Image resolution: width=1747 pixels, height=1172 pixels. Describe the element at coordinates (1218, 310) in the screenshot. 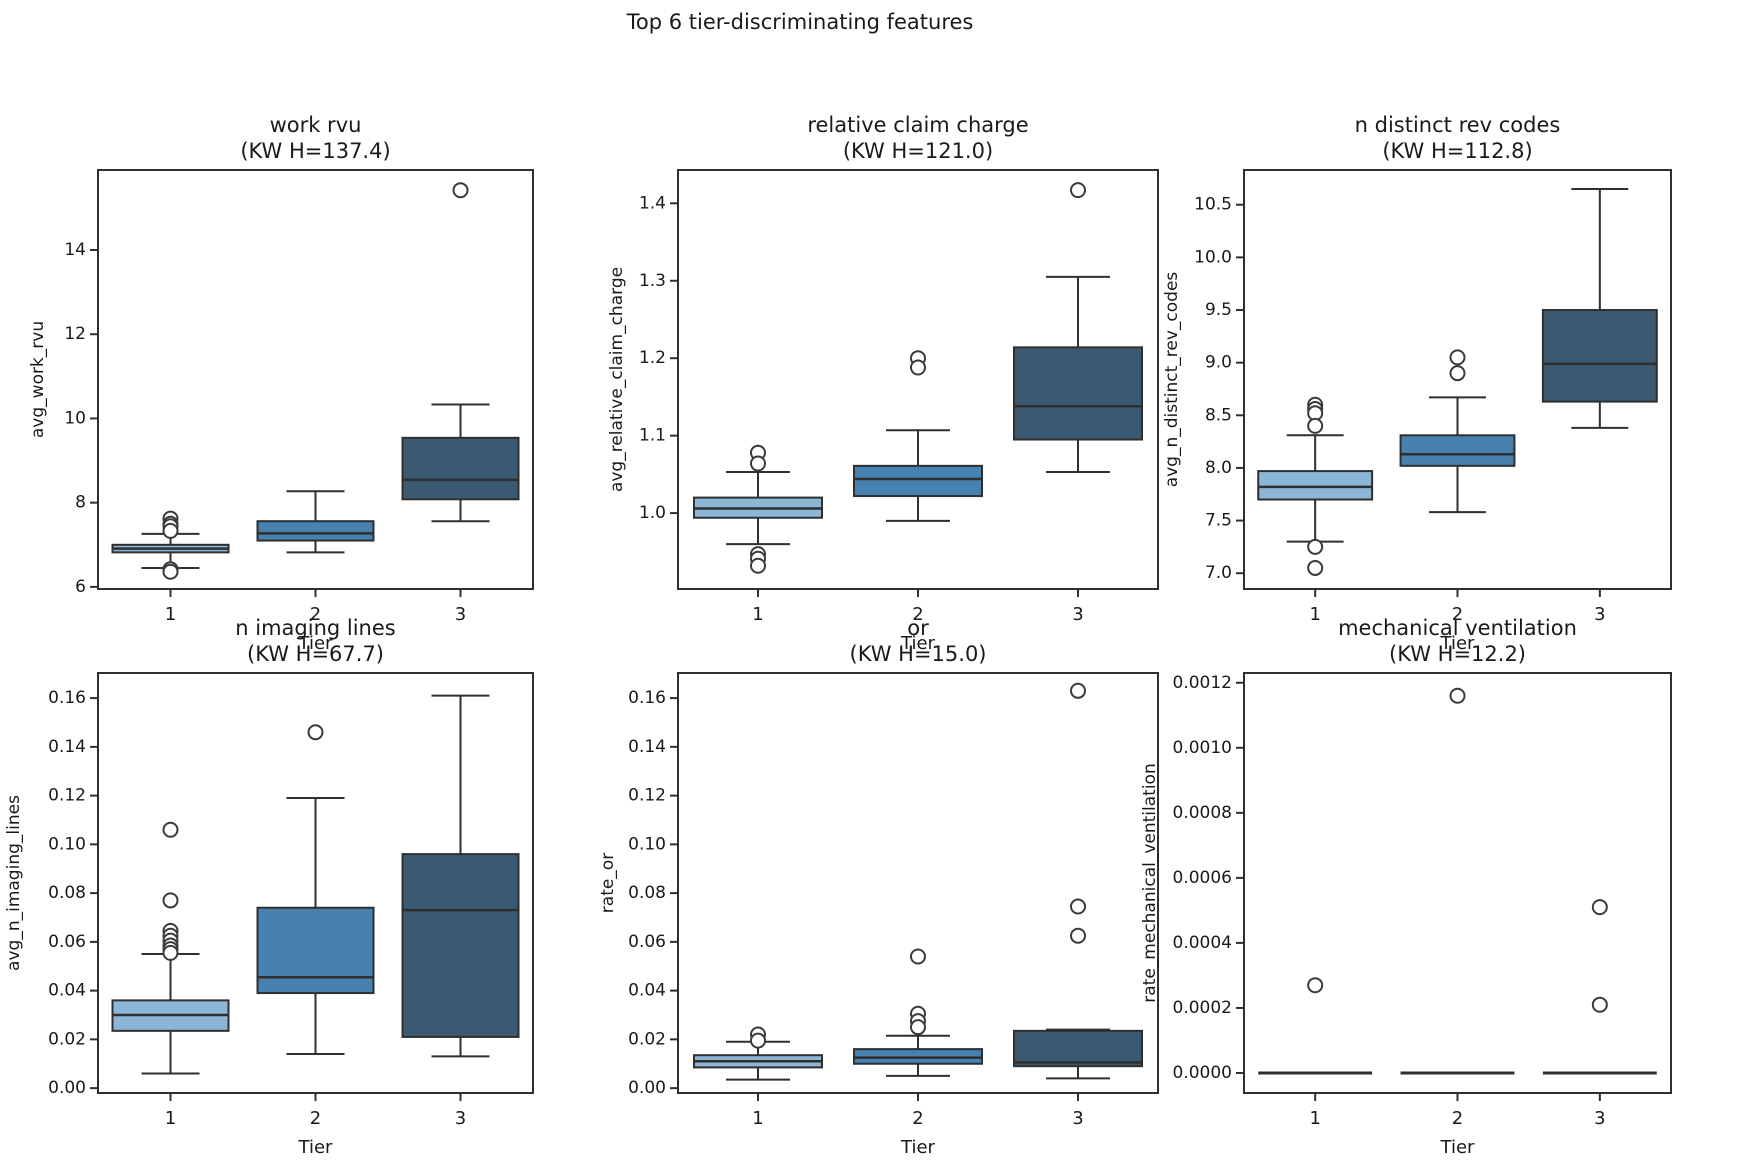

I see `y-tick-label: 9.5` at that location.